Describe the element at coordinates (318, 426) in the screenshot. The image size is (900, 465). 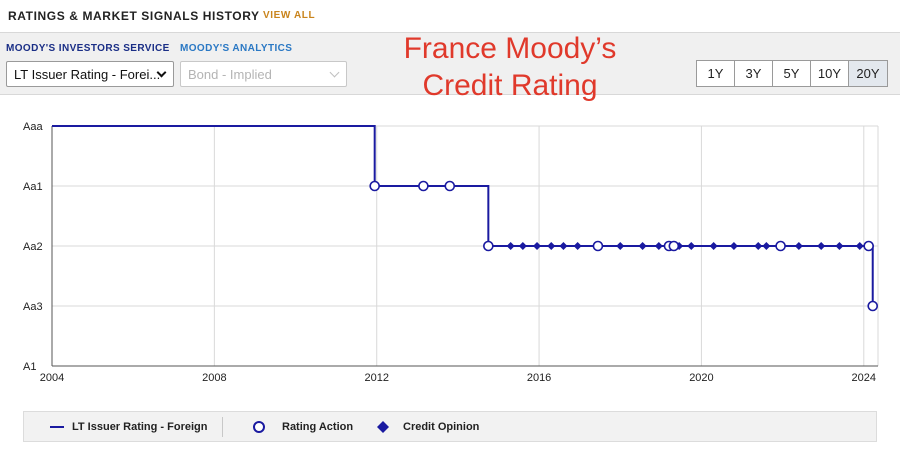
I see `legend-action-label: Rating Action` at that location.